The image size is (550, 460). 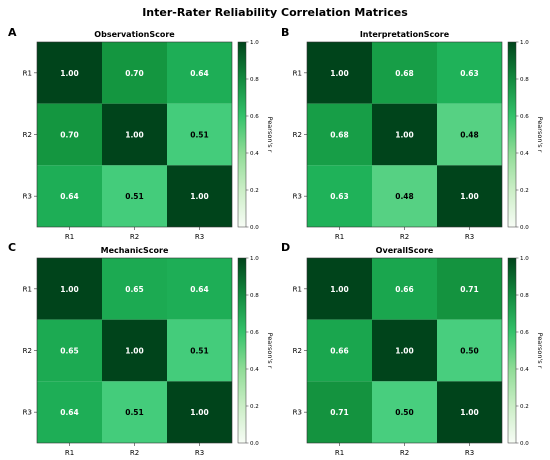 I want to click on panel-title: ObservationScore, so click(x=134, y=34).